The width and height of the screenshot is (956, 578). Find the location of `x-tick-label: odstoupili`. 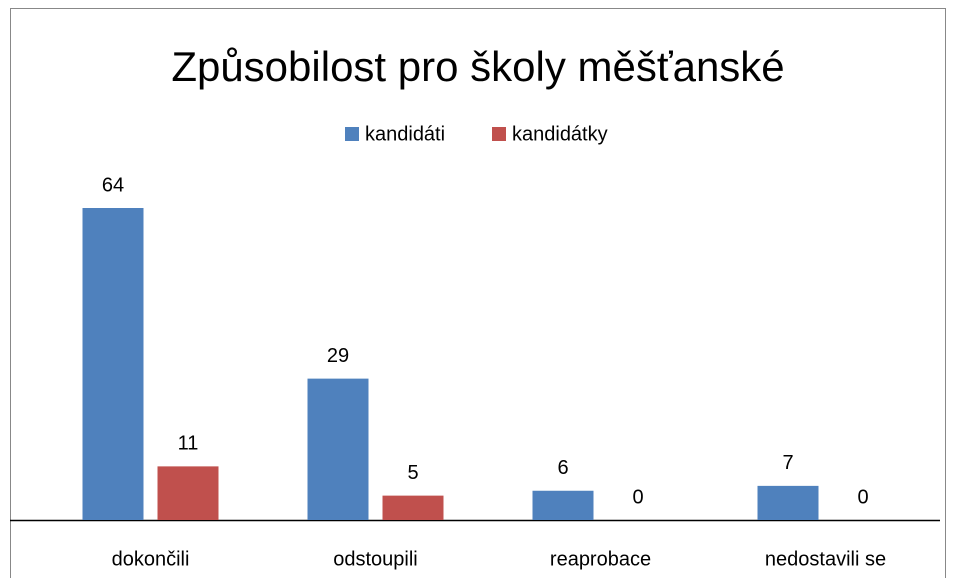

x-tick-label: odstoupili is located at coordinates (375, 559).